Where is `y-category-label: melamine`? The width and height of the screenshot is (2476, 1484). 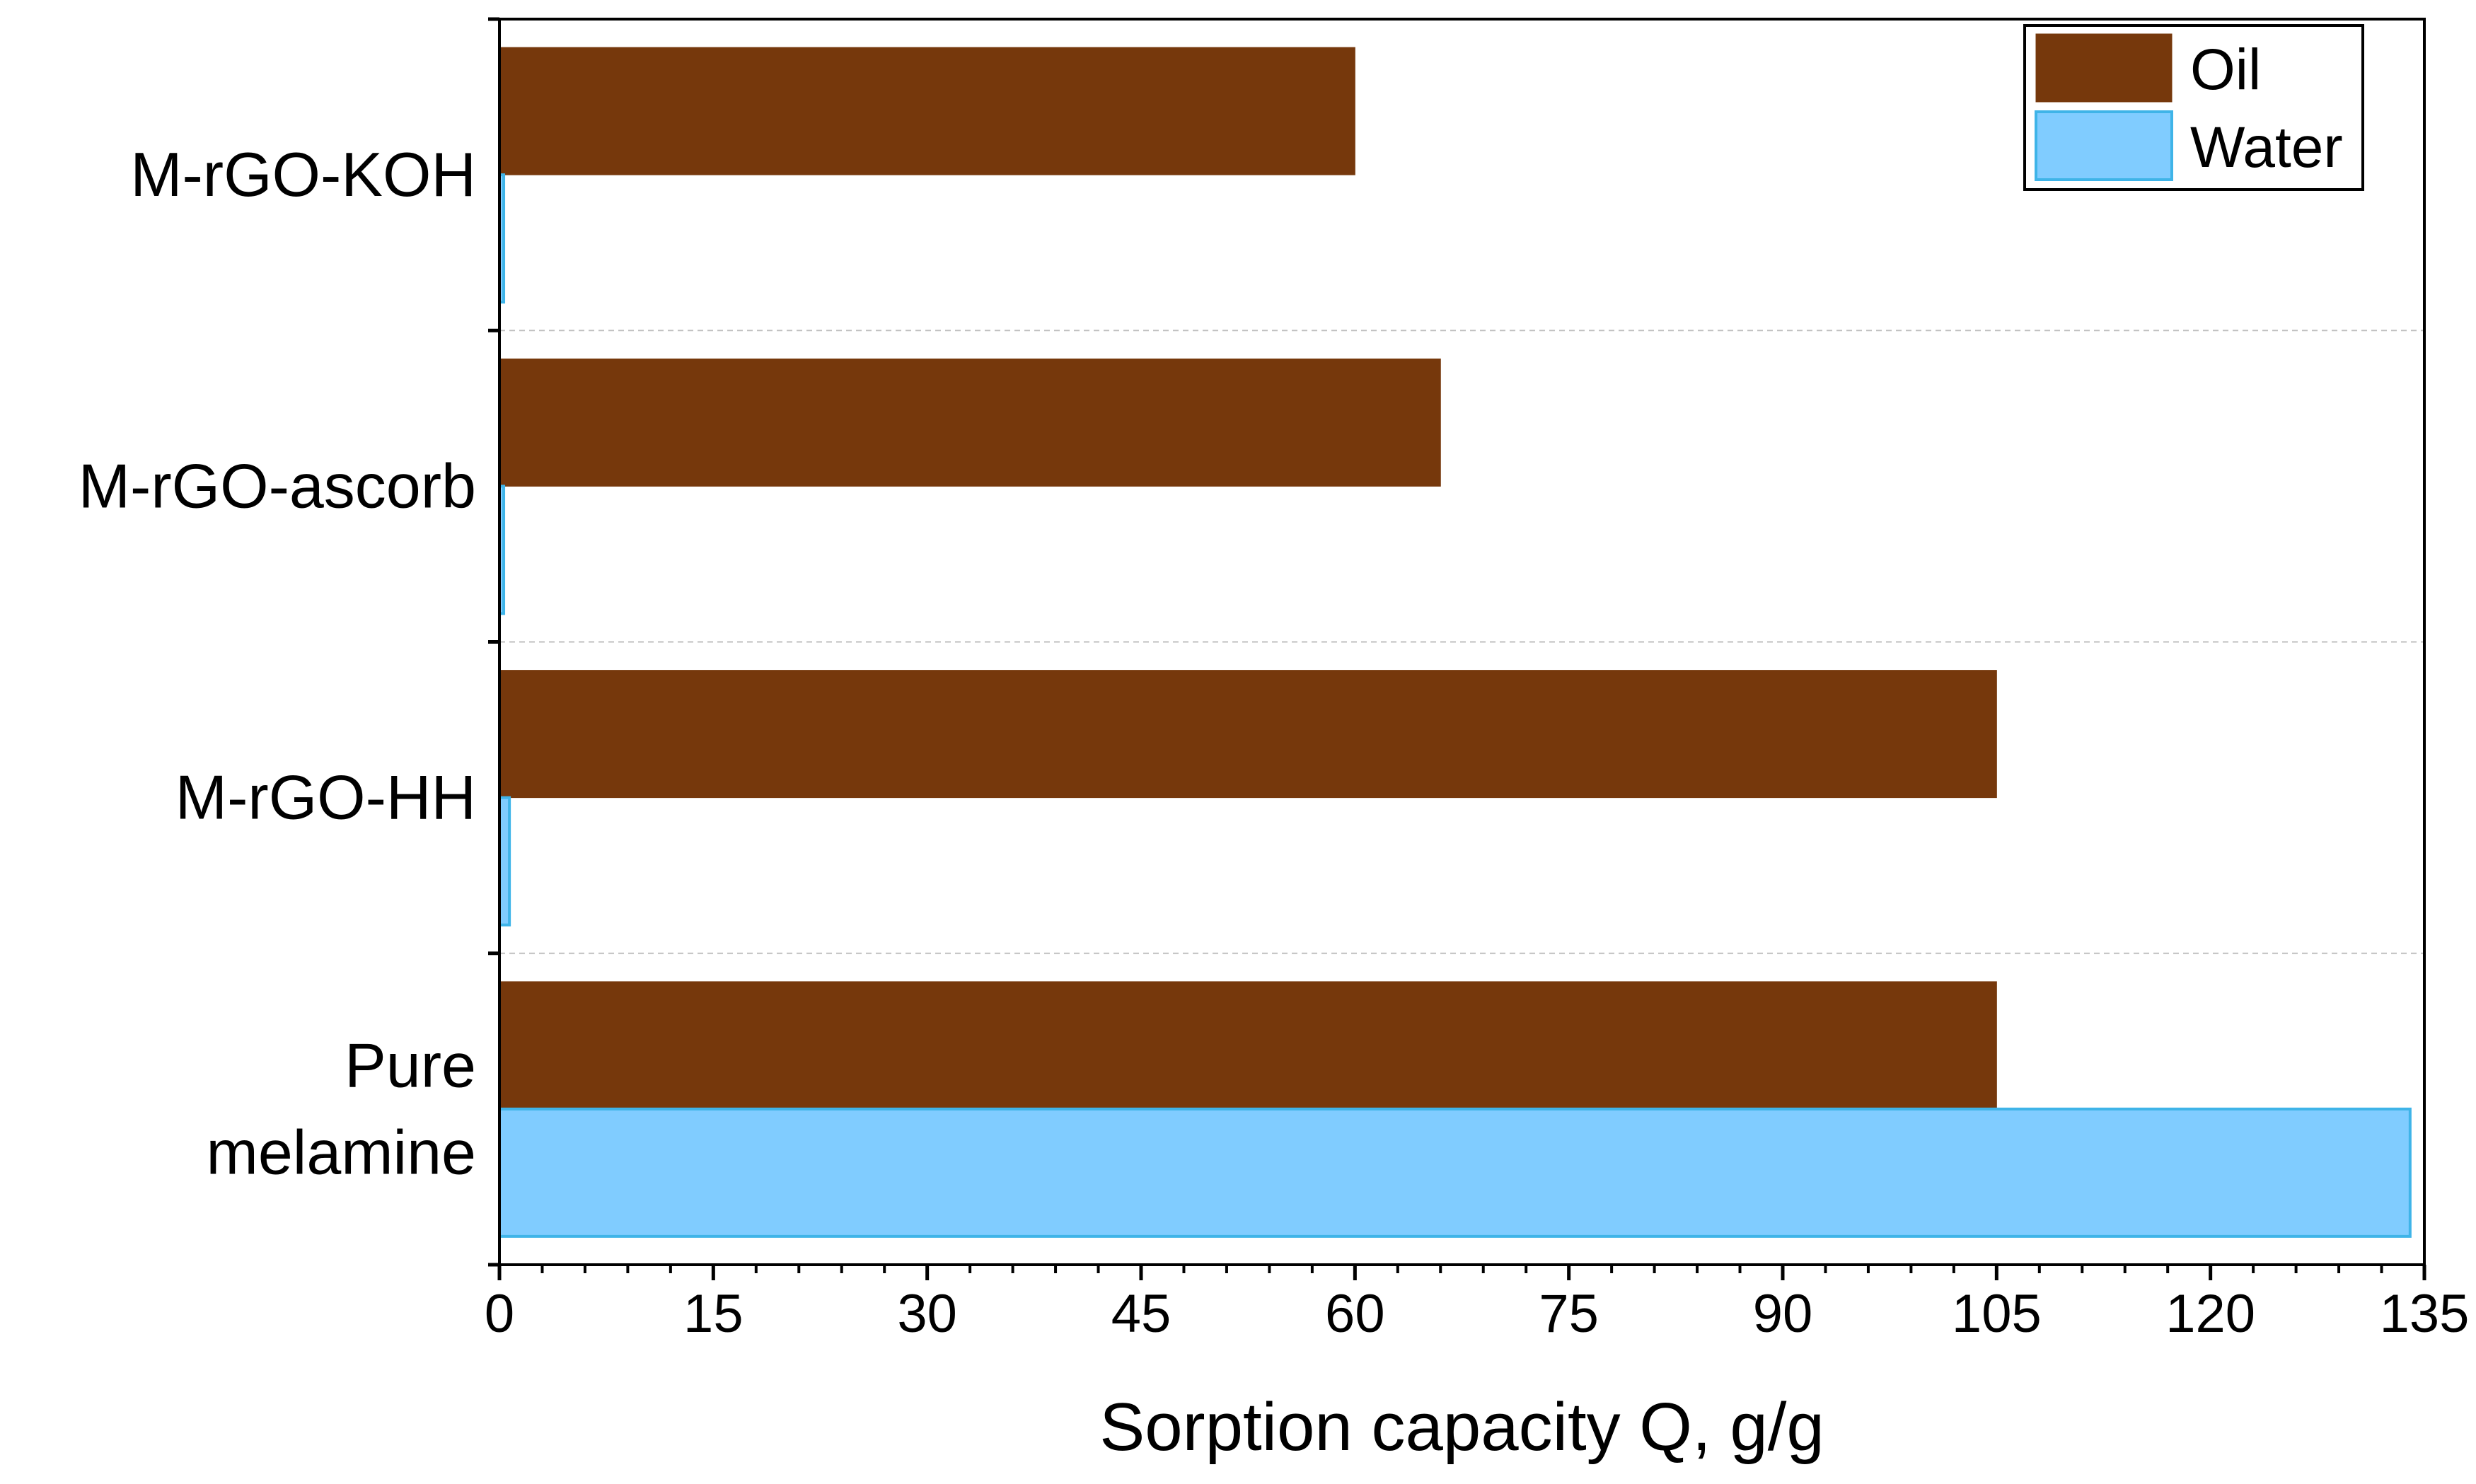
y-category-label: melamine is located at coordinates (341, 1152).